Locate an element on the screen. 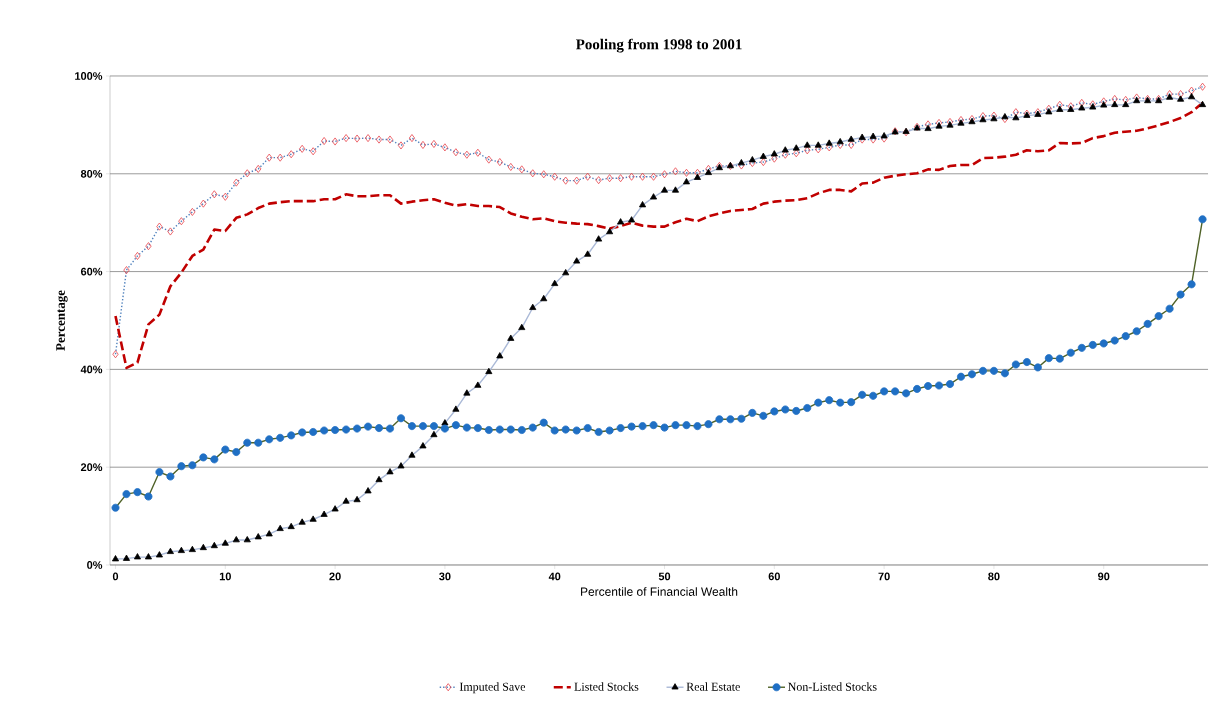 The height and width of the screenshot is (712, 1221). y-axis-title: Percentage is located at coordinates (62, 320).